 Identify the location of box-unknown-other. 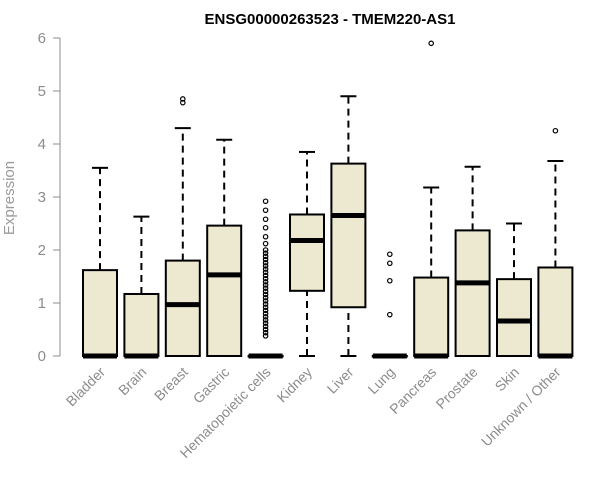
(555, 243).